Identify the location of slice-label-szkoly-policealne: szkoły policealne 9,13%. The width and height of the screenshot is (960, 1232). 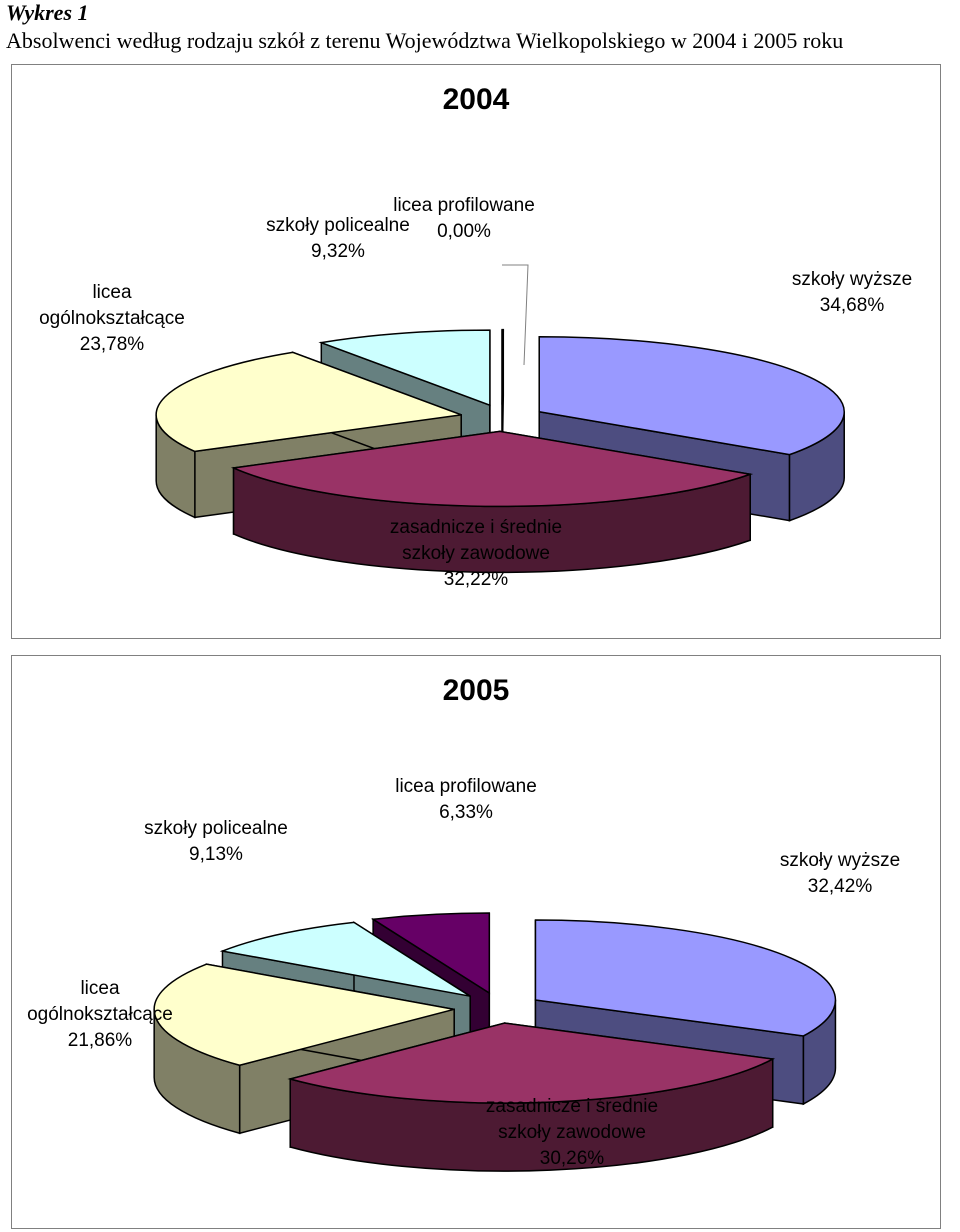
(216, 842).